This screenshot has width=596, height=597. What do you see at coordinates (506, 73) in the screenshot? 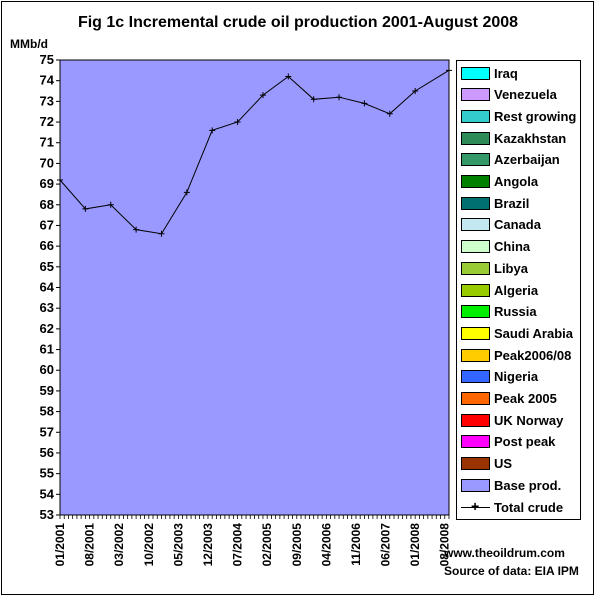
I see `legend-label: Iraq` at bounding box center [506, 73].